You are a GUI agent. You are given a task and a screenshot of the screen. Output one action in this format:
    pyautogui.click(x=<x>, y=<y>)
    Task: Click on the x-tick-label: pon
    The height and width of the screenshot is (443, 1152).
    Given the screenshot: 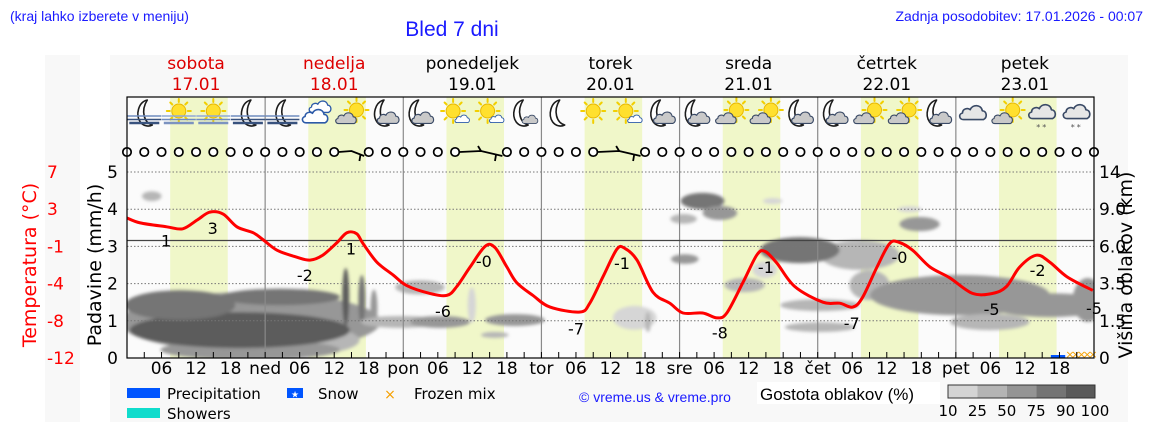 What is the action you would take?
    pyautogui.click(x=403, y=369)
    